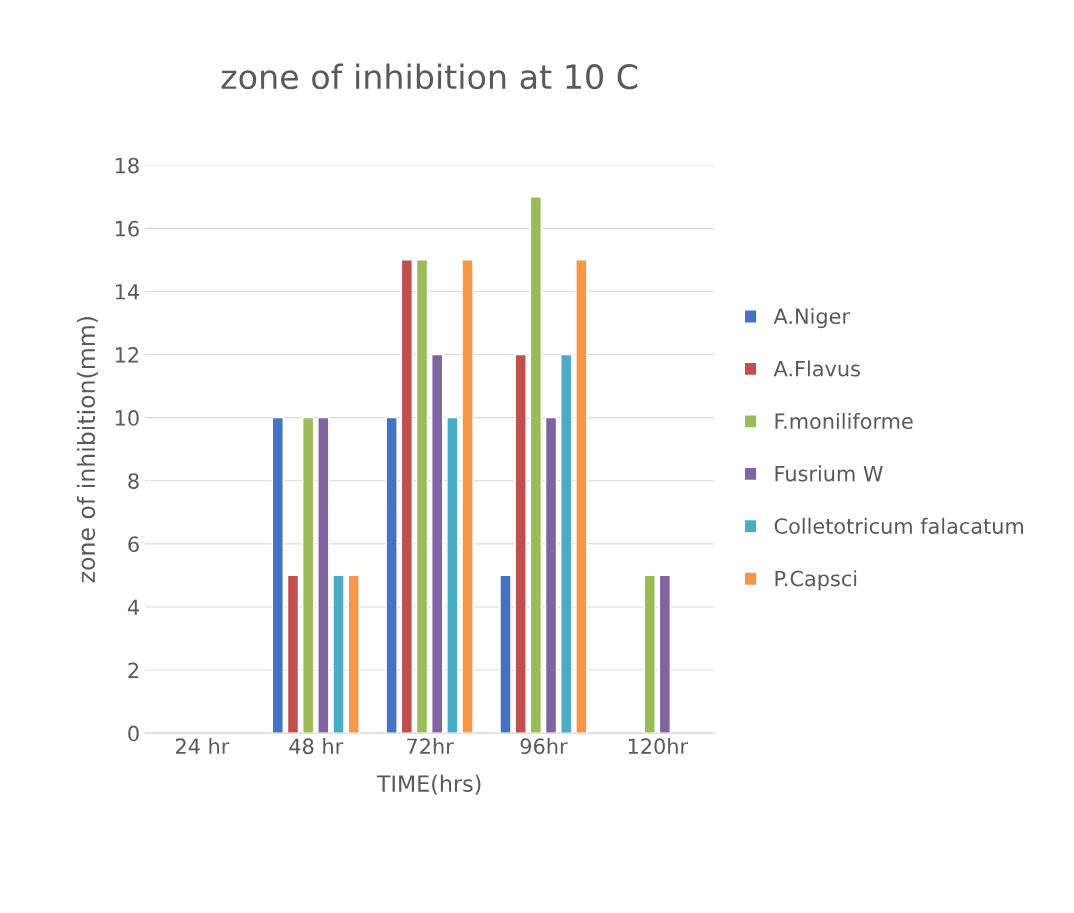  Describe the element at coordinates (430, 746) in the screenshot. I see `x-tick-label: 72hr` at that location.